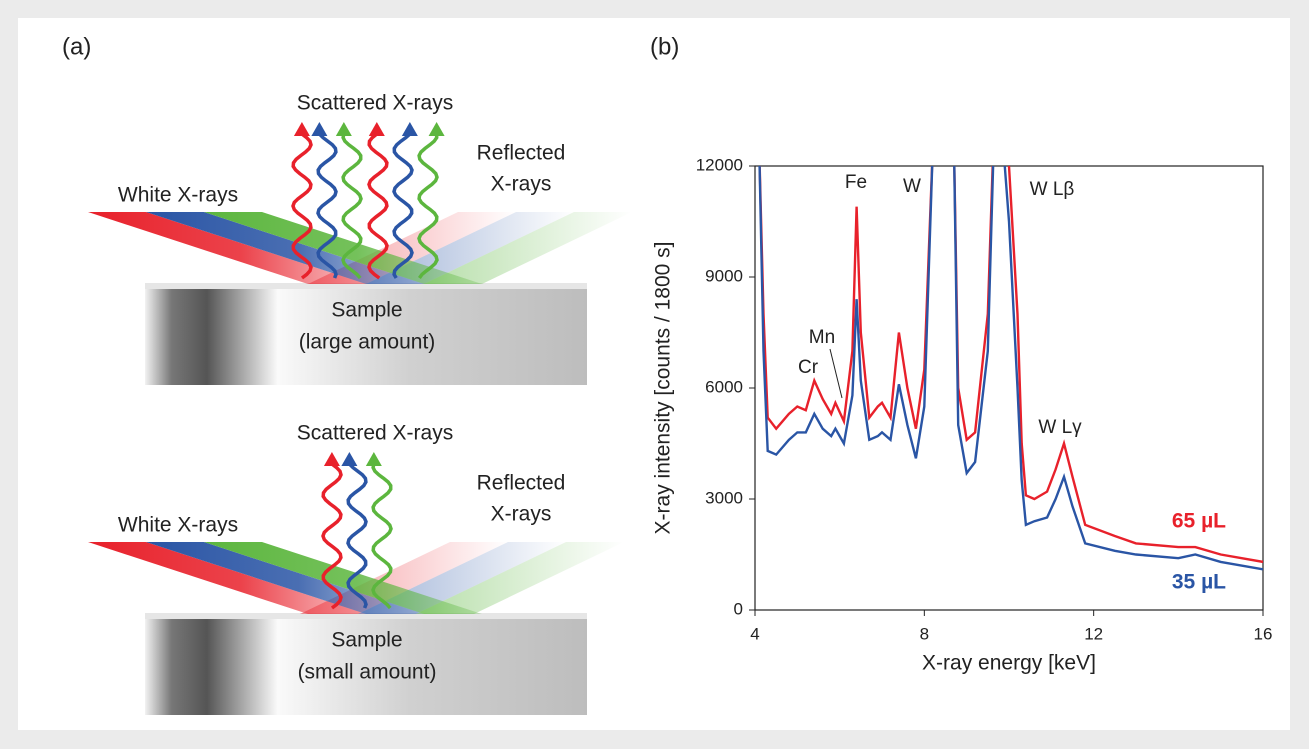 This screenshot has height=754, width=1309. Describe the element at coordinates (719, 164) in the screenshot. I see `y-tick-label: 12000` at that location.